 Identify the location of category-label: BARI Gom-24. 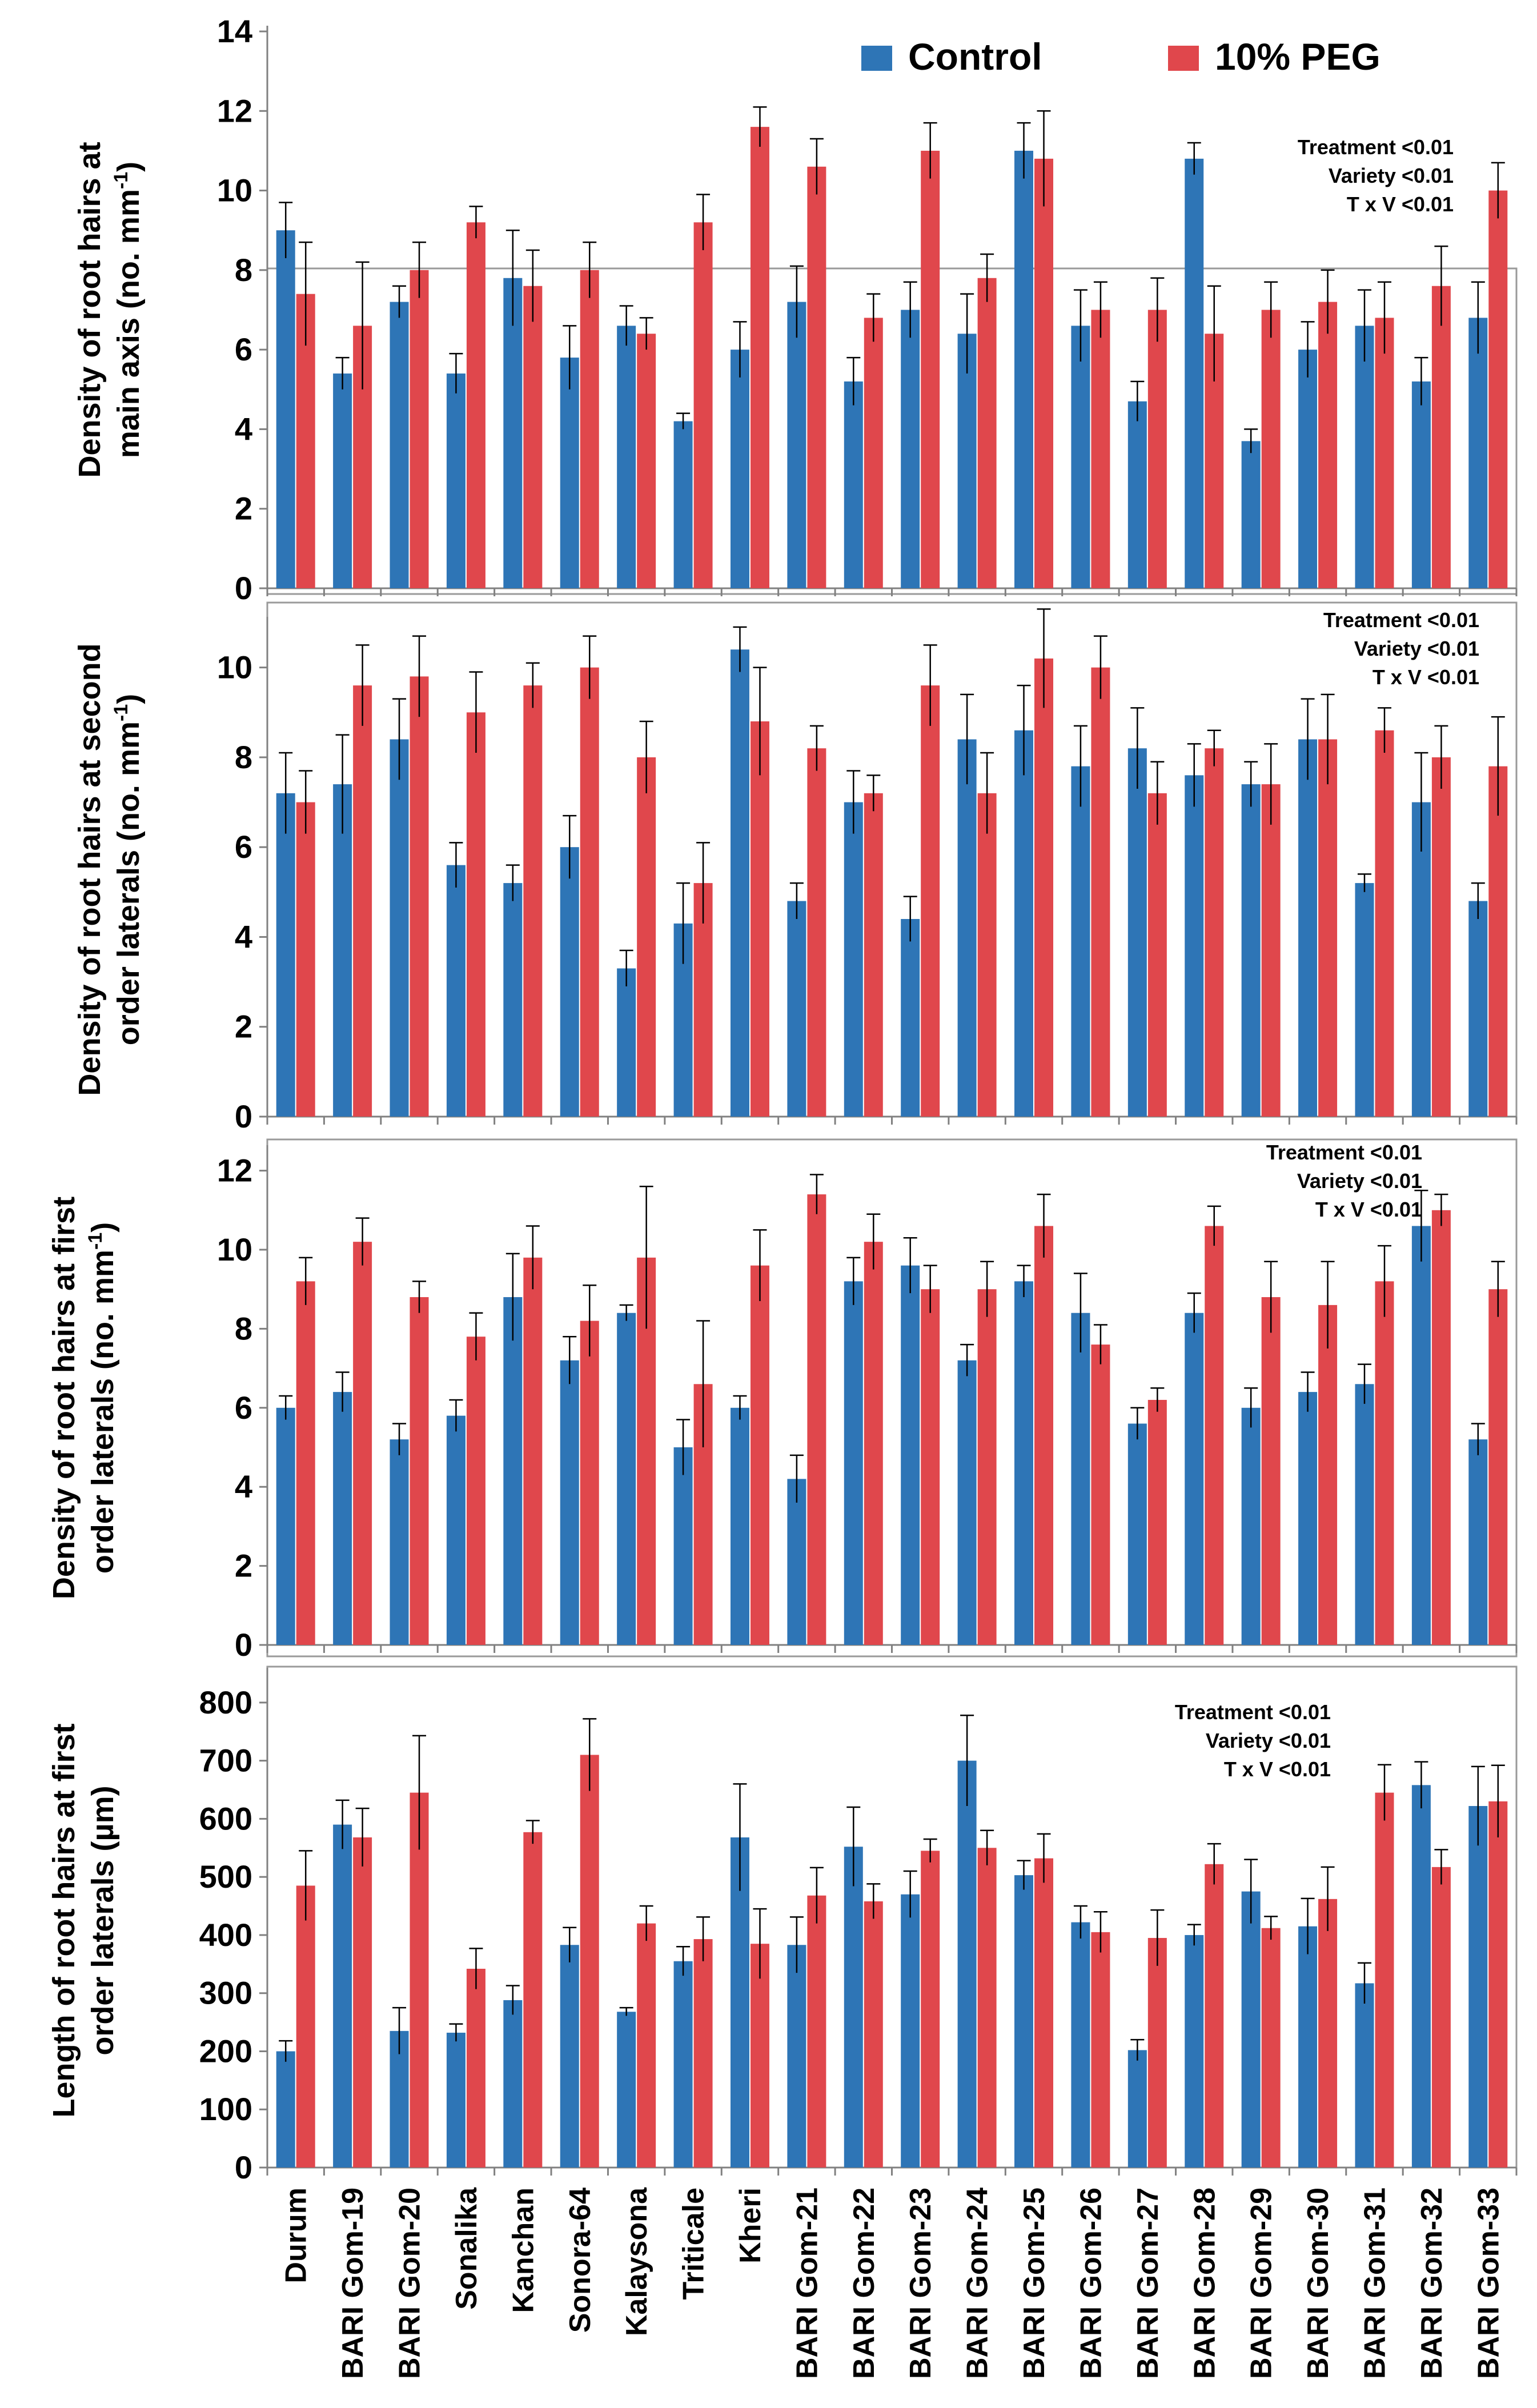
(977, 2283).